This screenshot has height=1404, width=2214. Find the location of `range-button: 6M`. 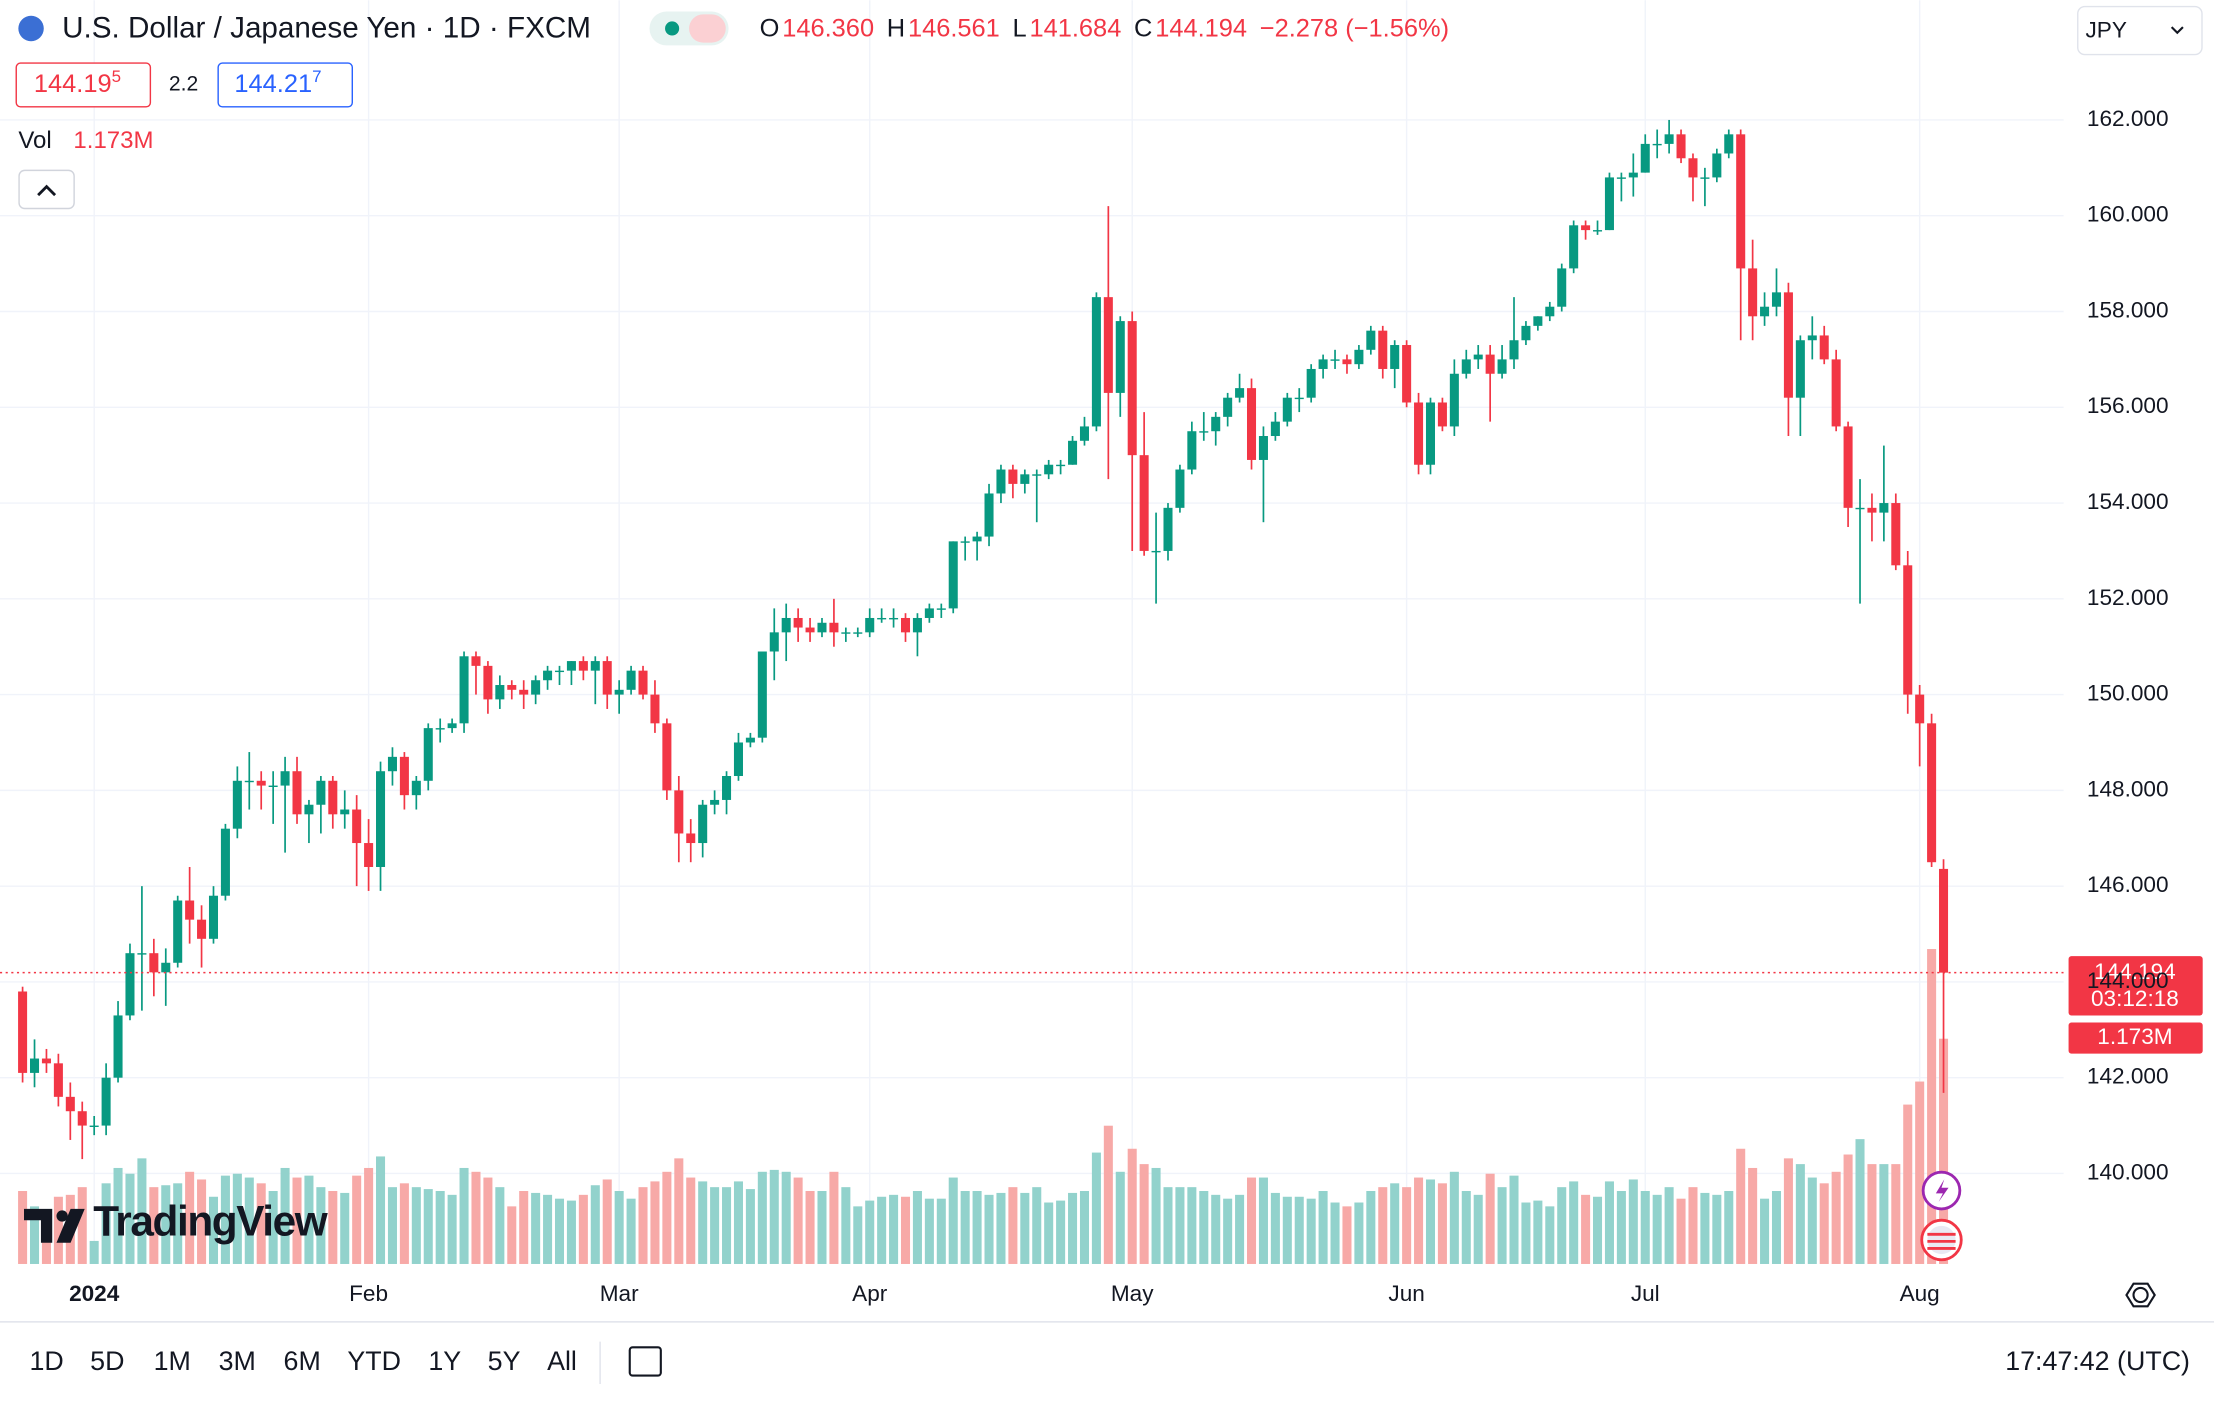

range-button: 6M is located at coordinates (302, 1361).